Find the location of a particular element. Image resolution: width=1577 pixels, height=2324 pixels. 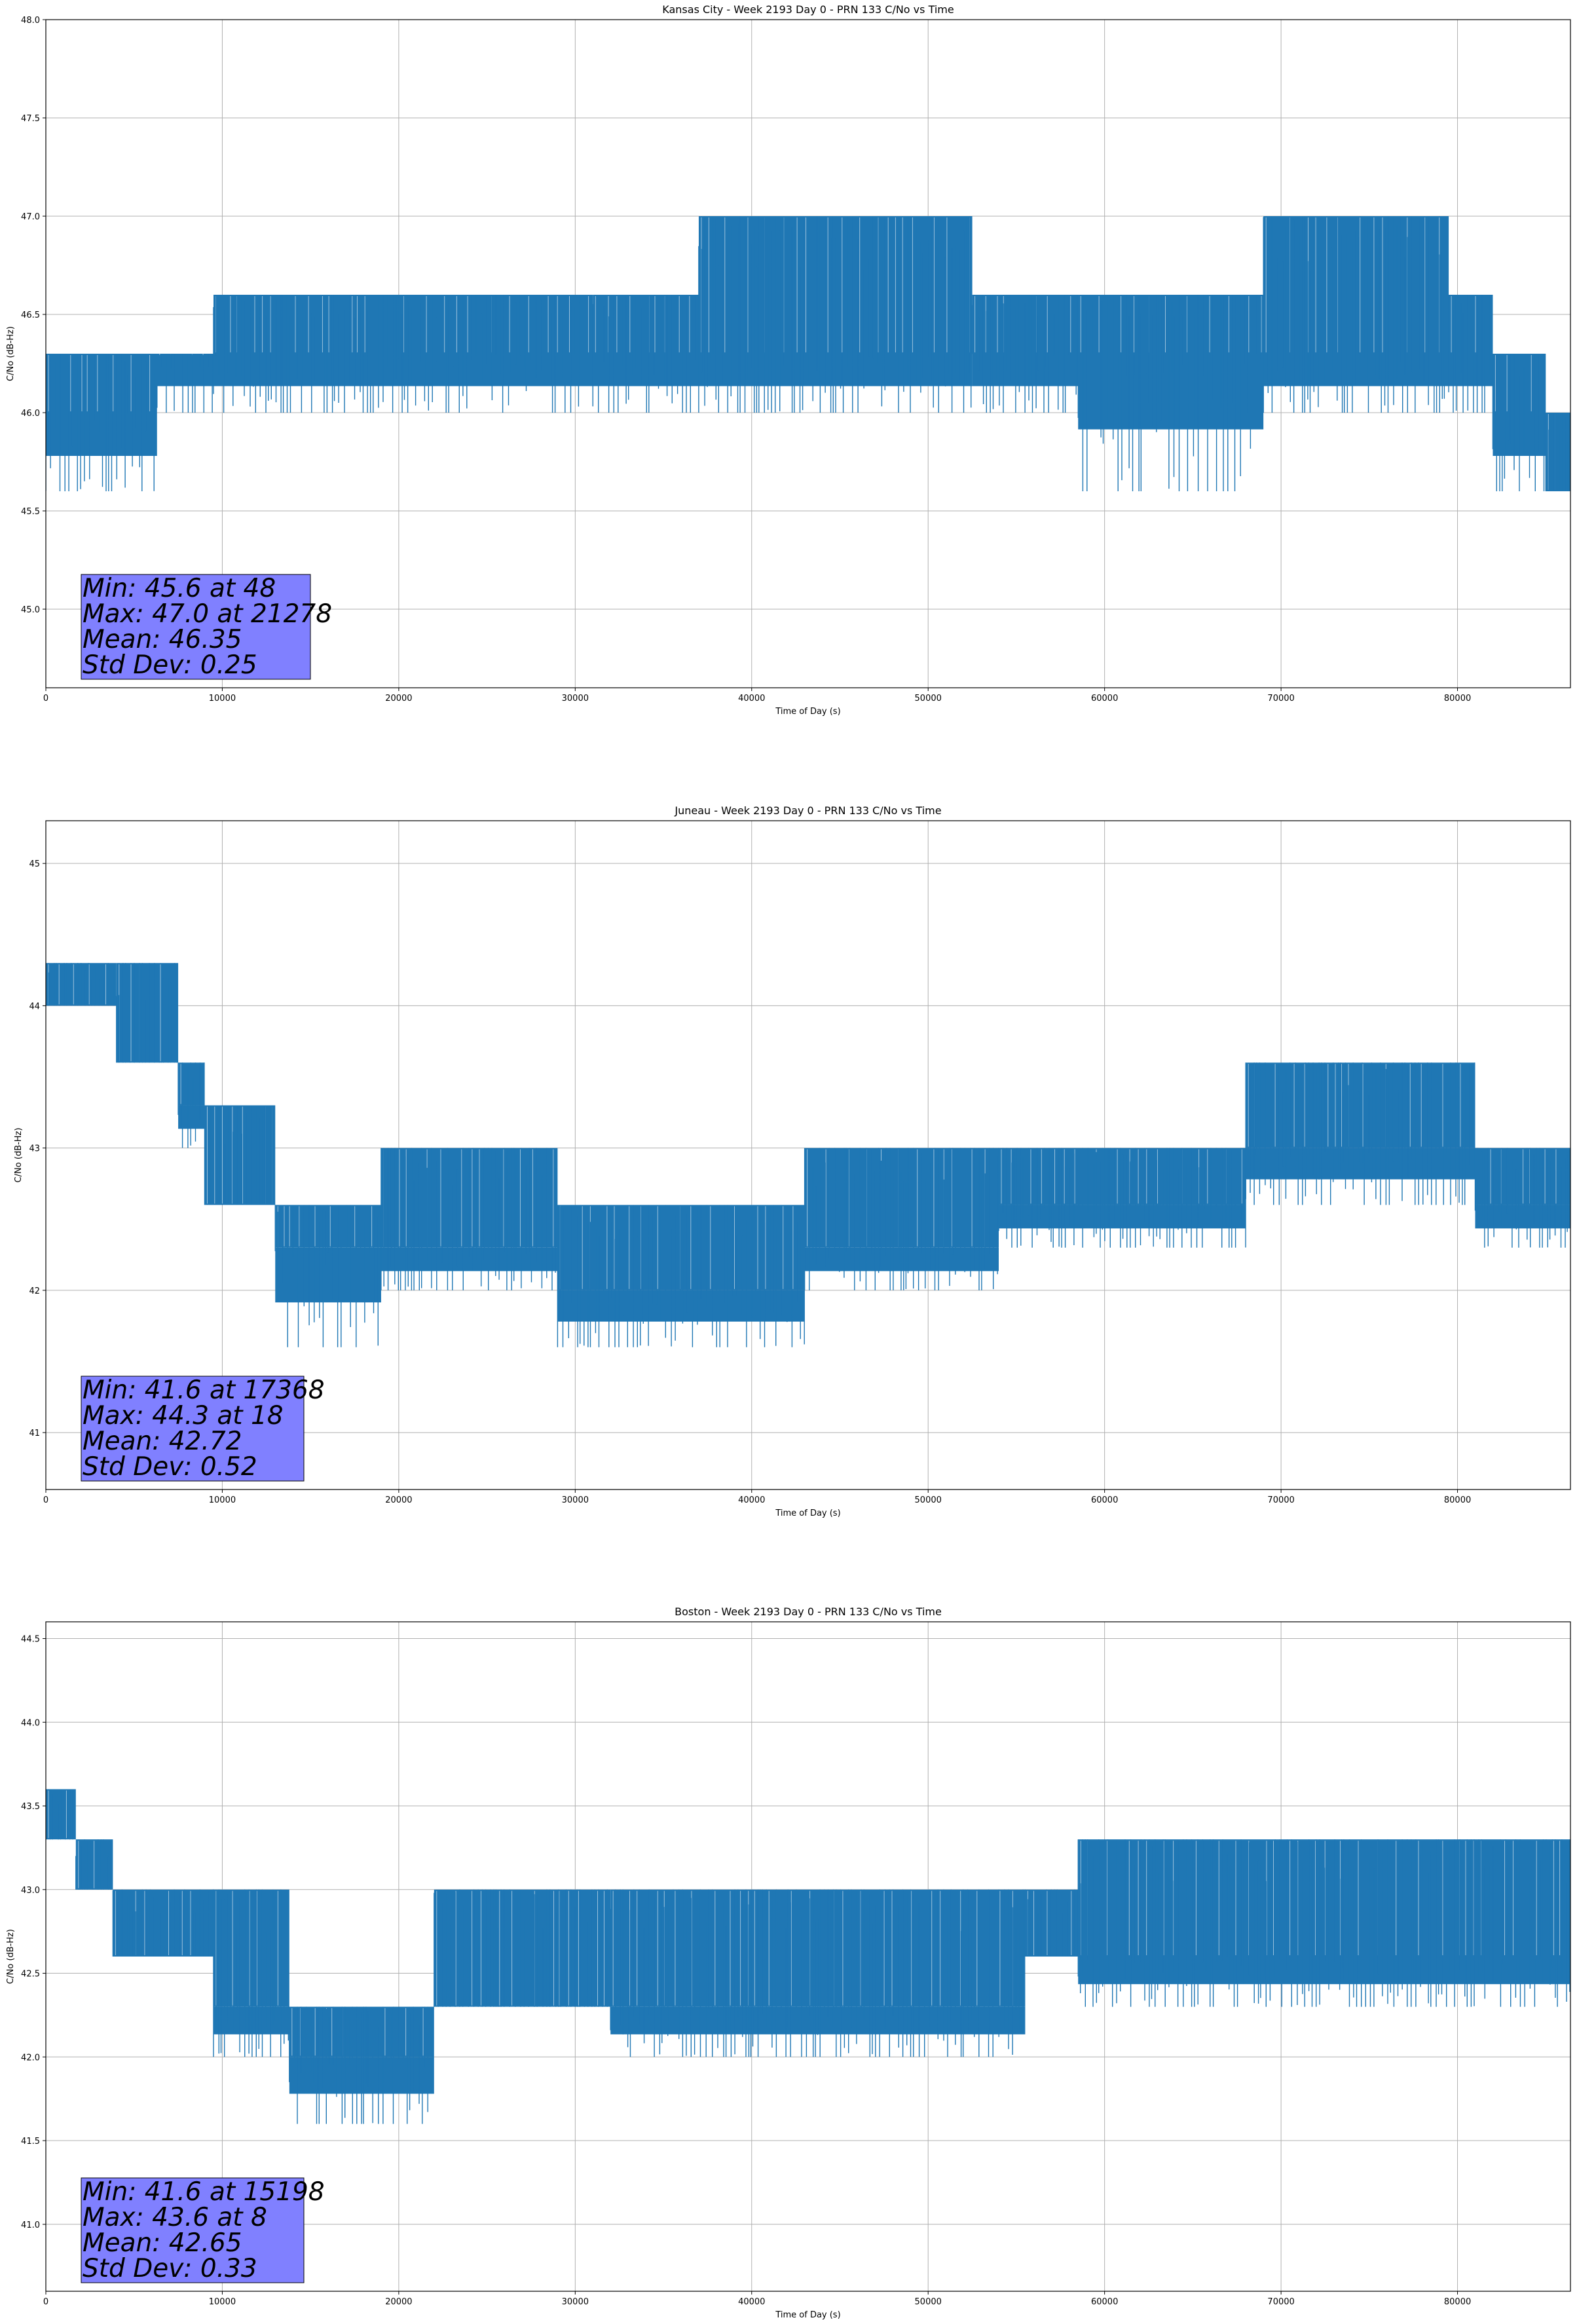

x-tick-label: 50000 is located at coordinates (928, 2302).